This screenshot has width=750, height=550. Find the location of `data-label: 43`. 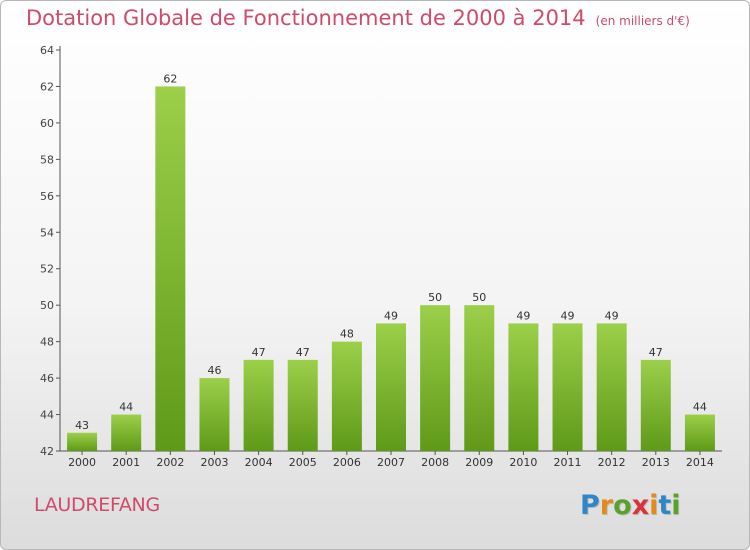

data-label: 43 is located at coordinates (82, 425).